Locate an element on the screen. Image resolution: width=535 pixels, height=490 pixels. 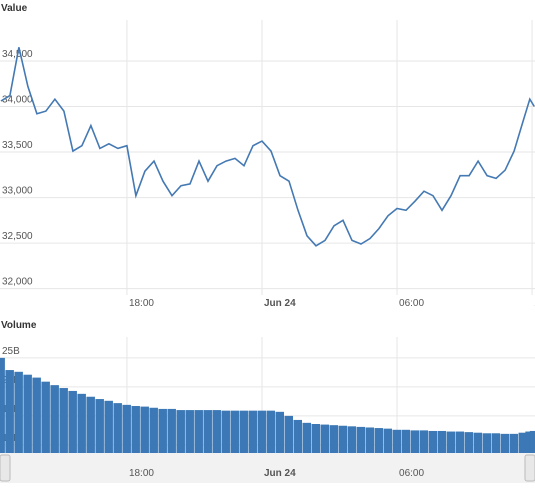
y-tick-label: 33,500 is located at coordinates (17, 145).